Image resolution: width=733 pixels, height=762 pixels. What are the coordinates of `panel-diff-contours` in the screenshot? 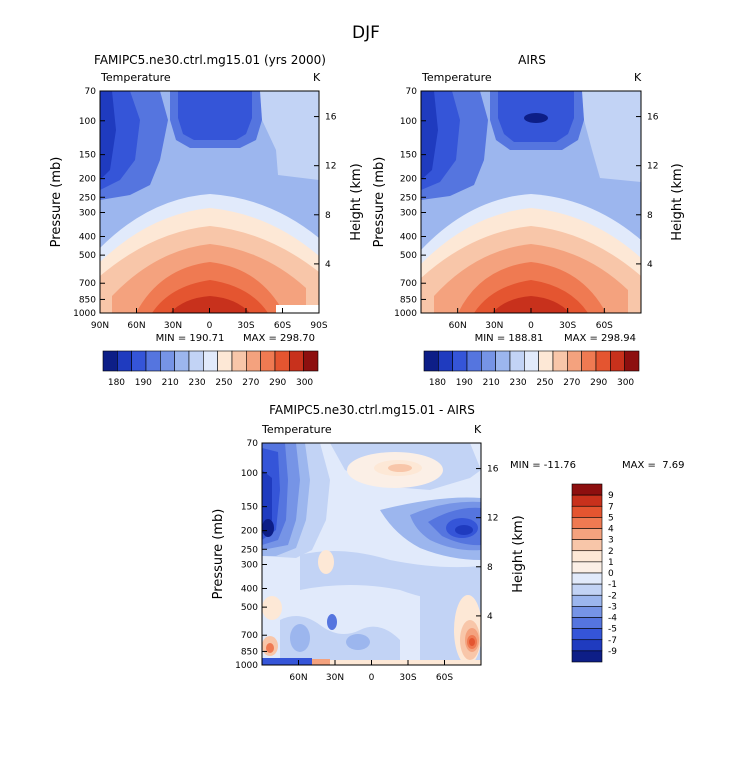 It's located at (371, 554).